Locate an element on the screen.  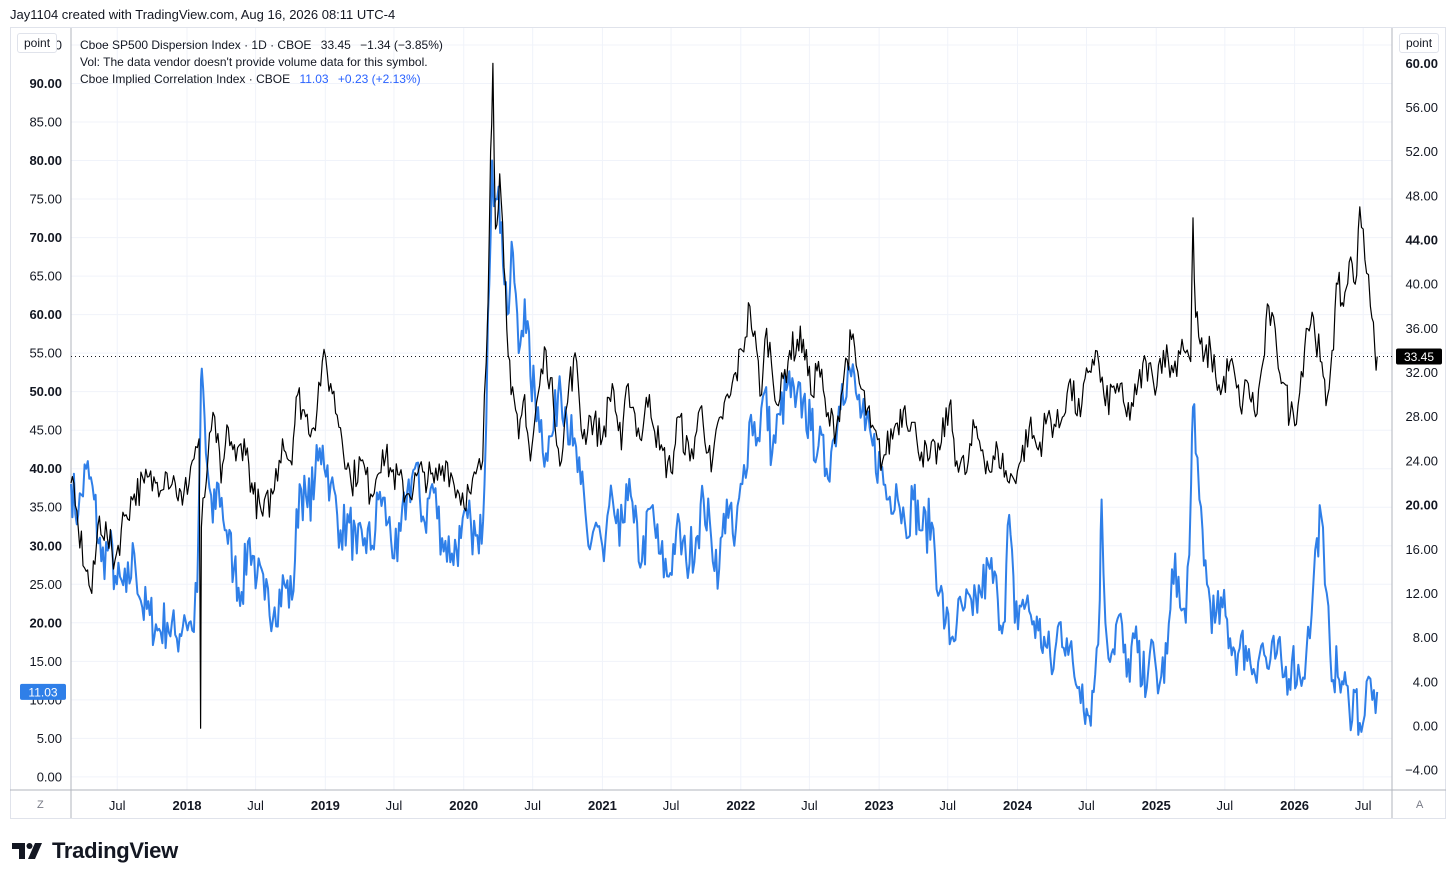
right-tick-label: 56.00 is located at coordinates (1421, 107).